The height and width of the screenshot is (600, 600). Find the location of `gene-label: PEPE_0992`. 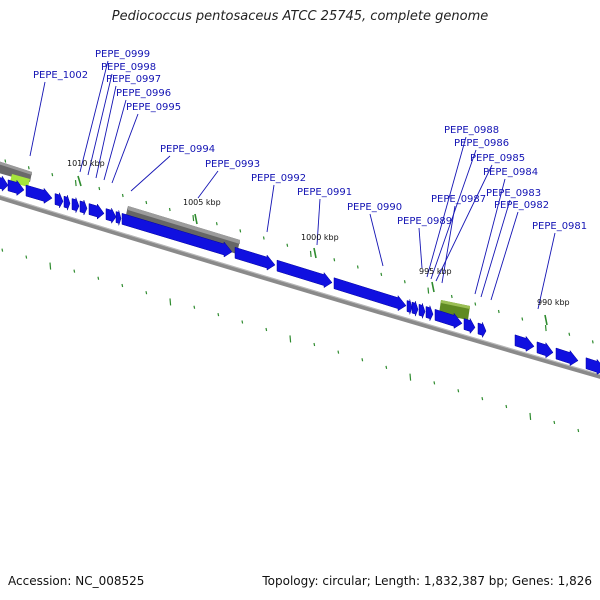

gene-label: PEPE_0992 is located at coordinates (278, 178).